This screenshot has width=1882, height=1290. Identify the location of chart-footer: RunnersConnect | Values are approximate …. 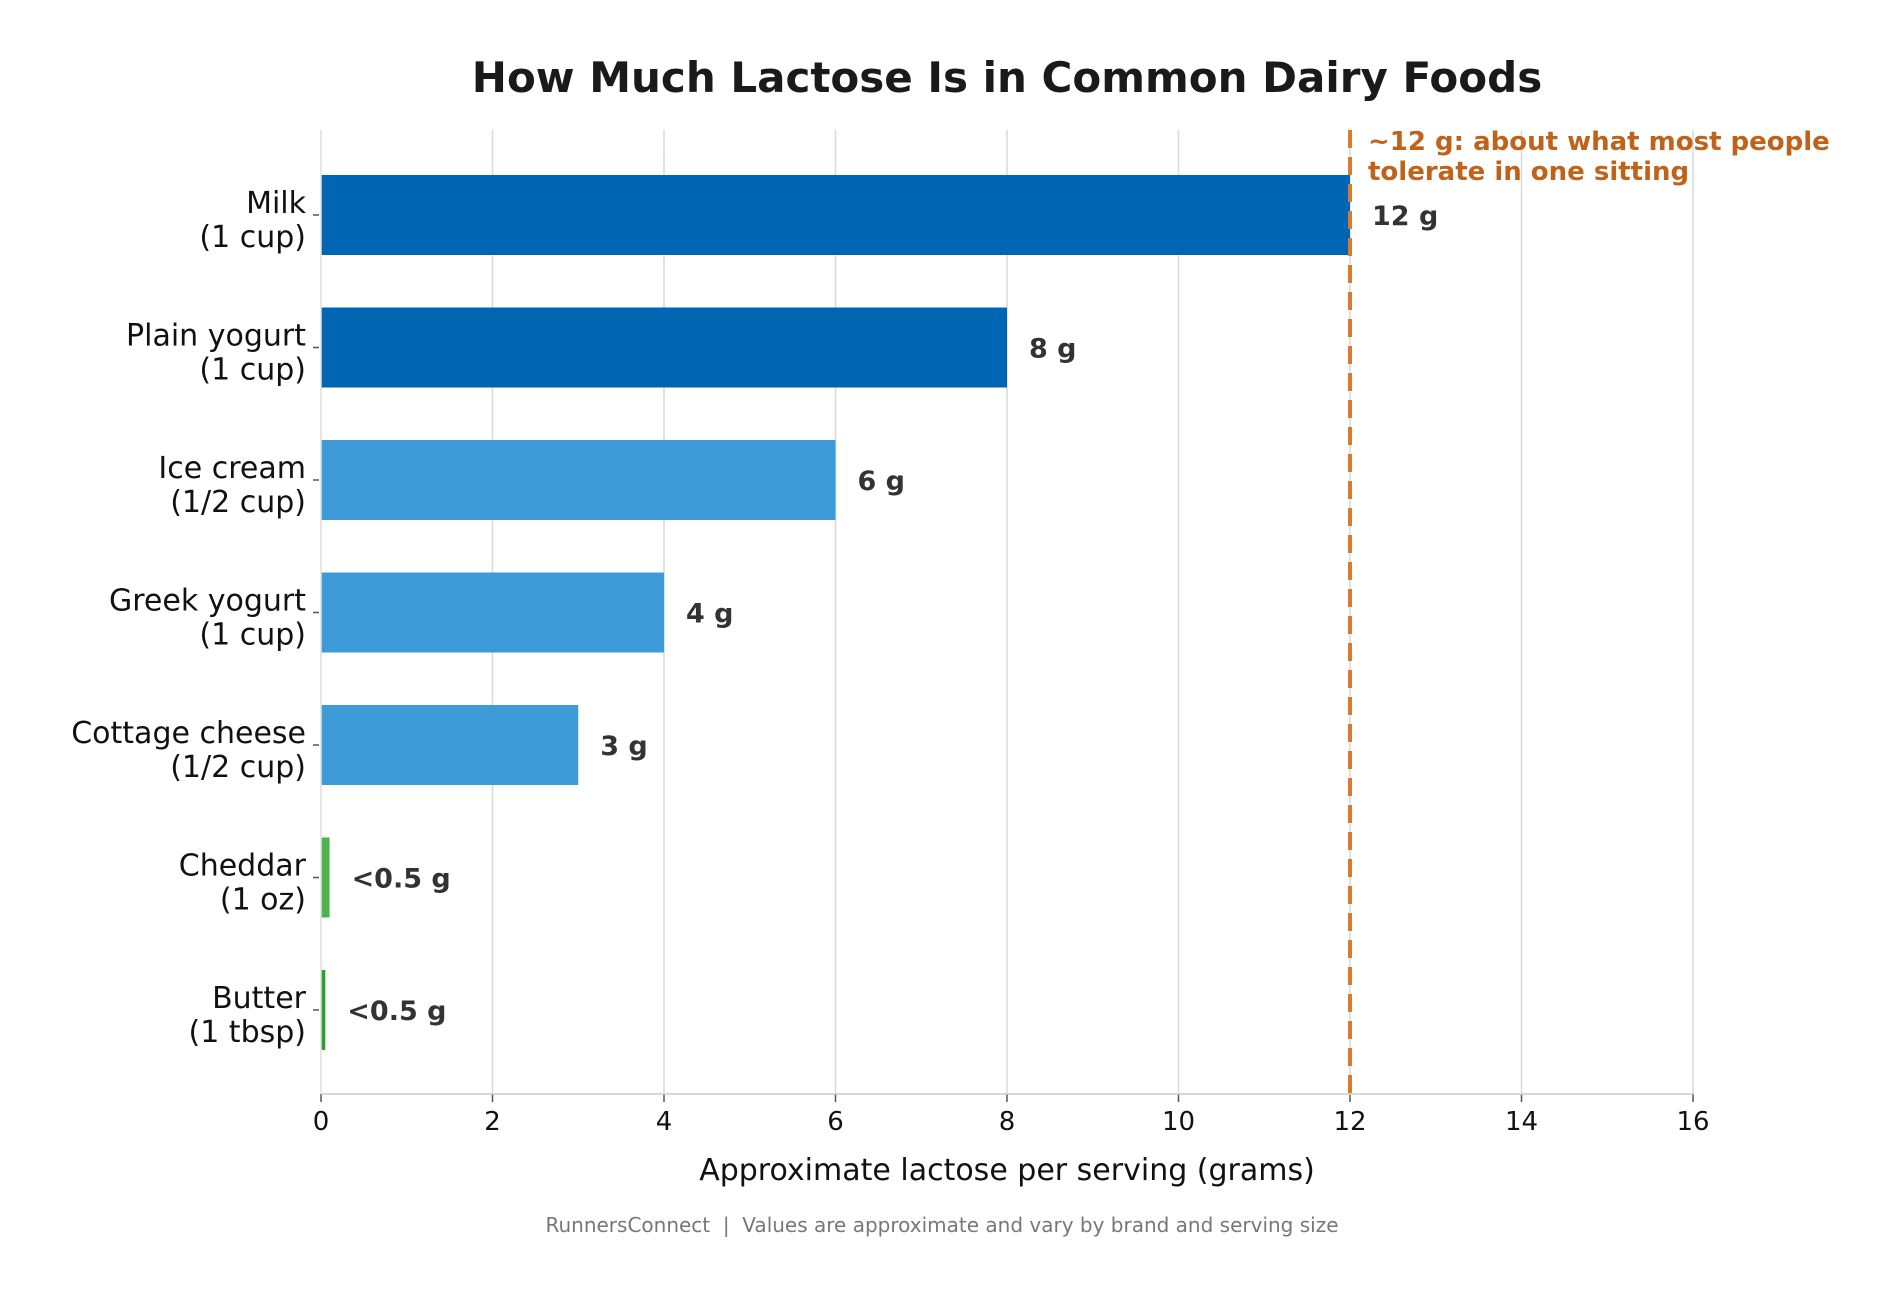
(941, 1225).